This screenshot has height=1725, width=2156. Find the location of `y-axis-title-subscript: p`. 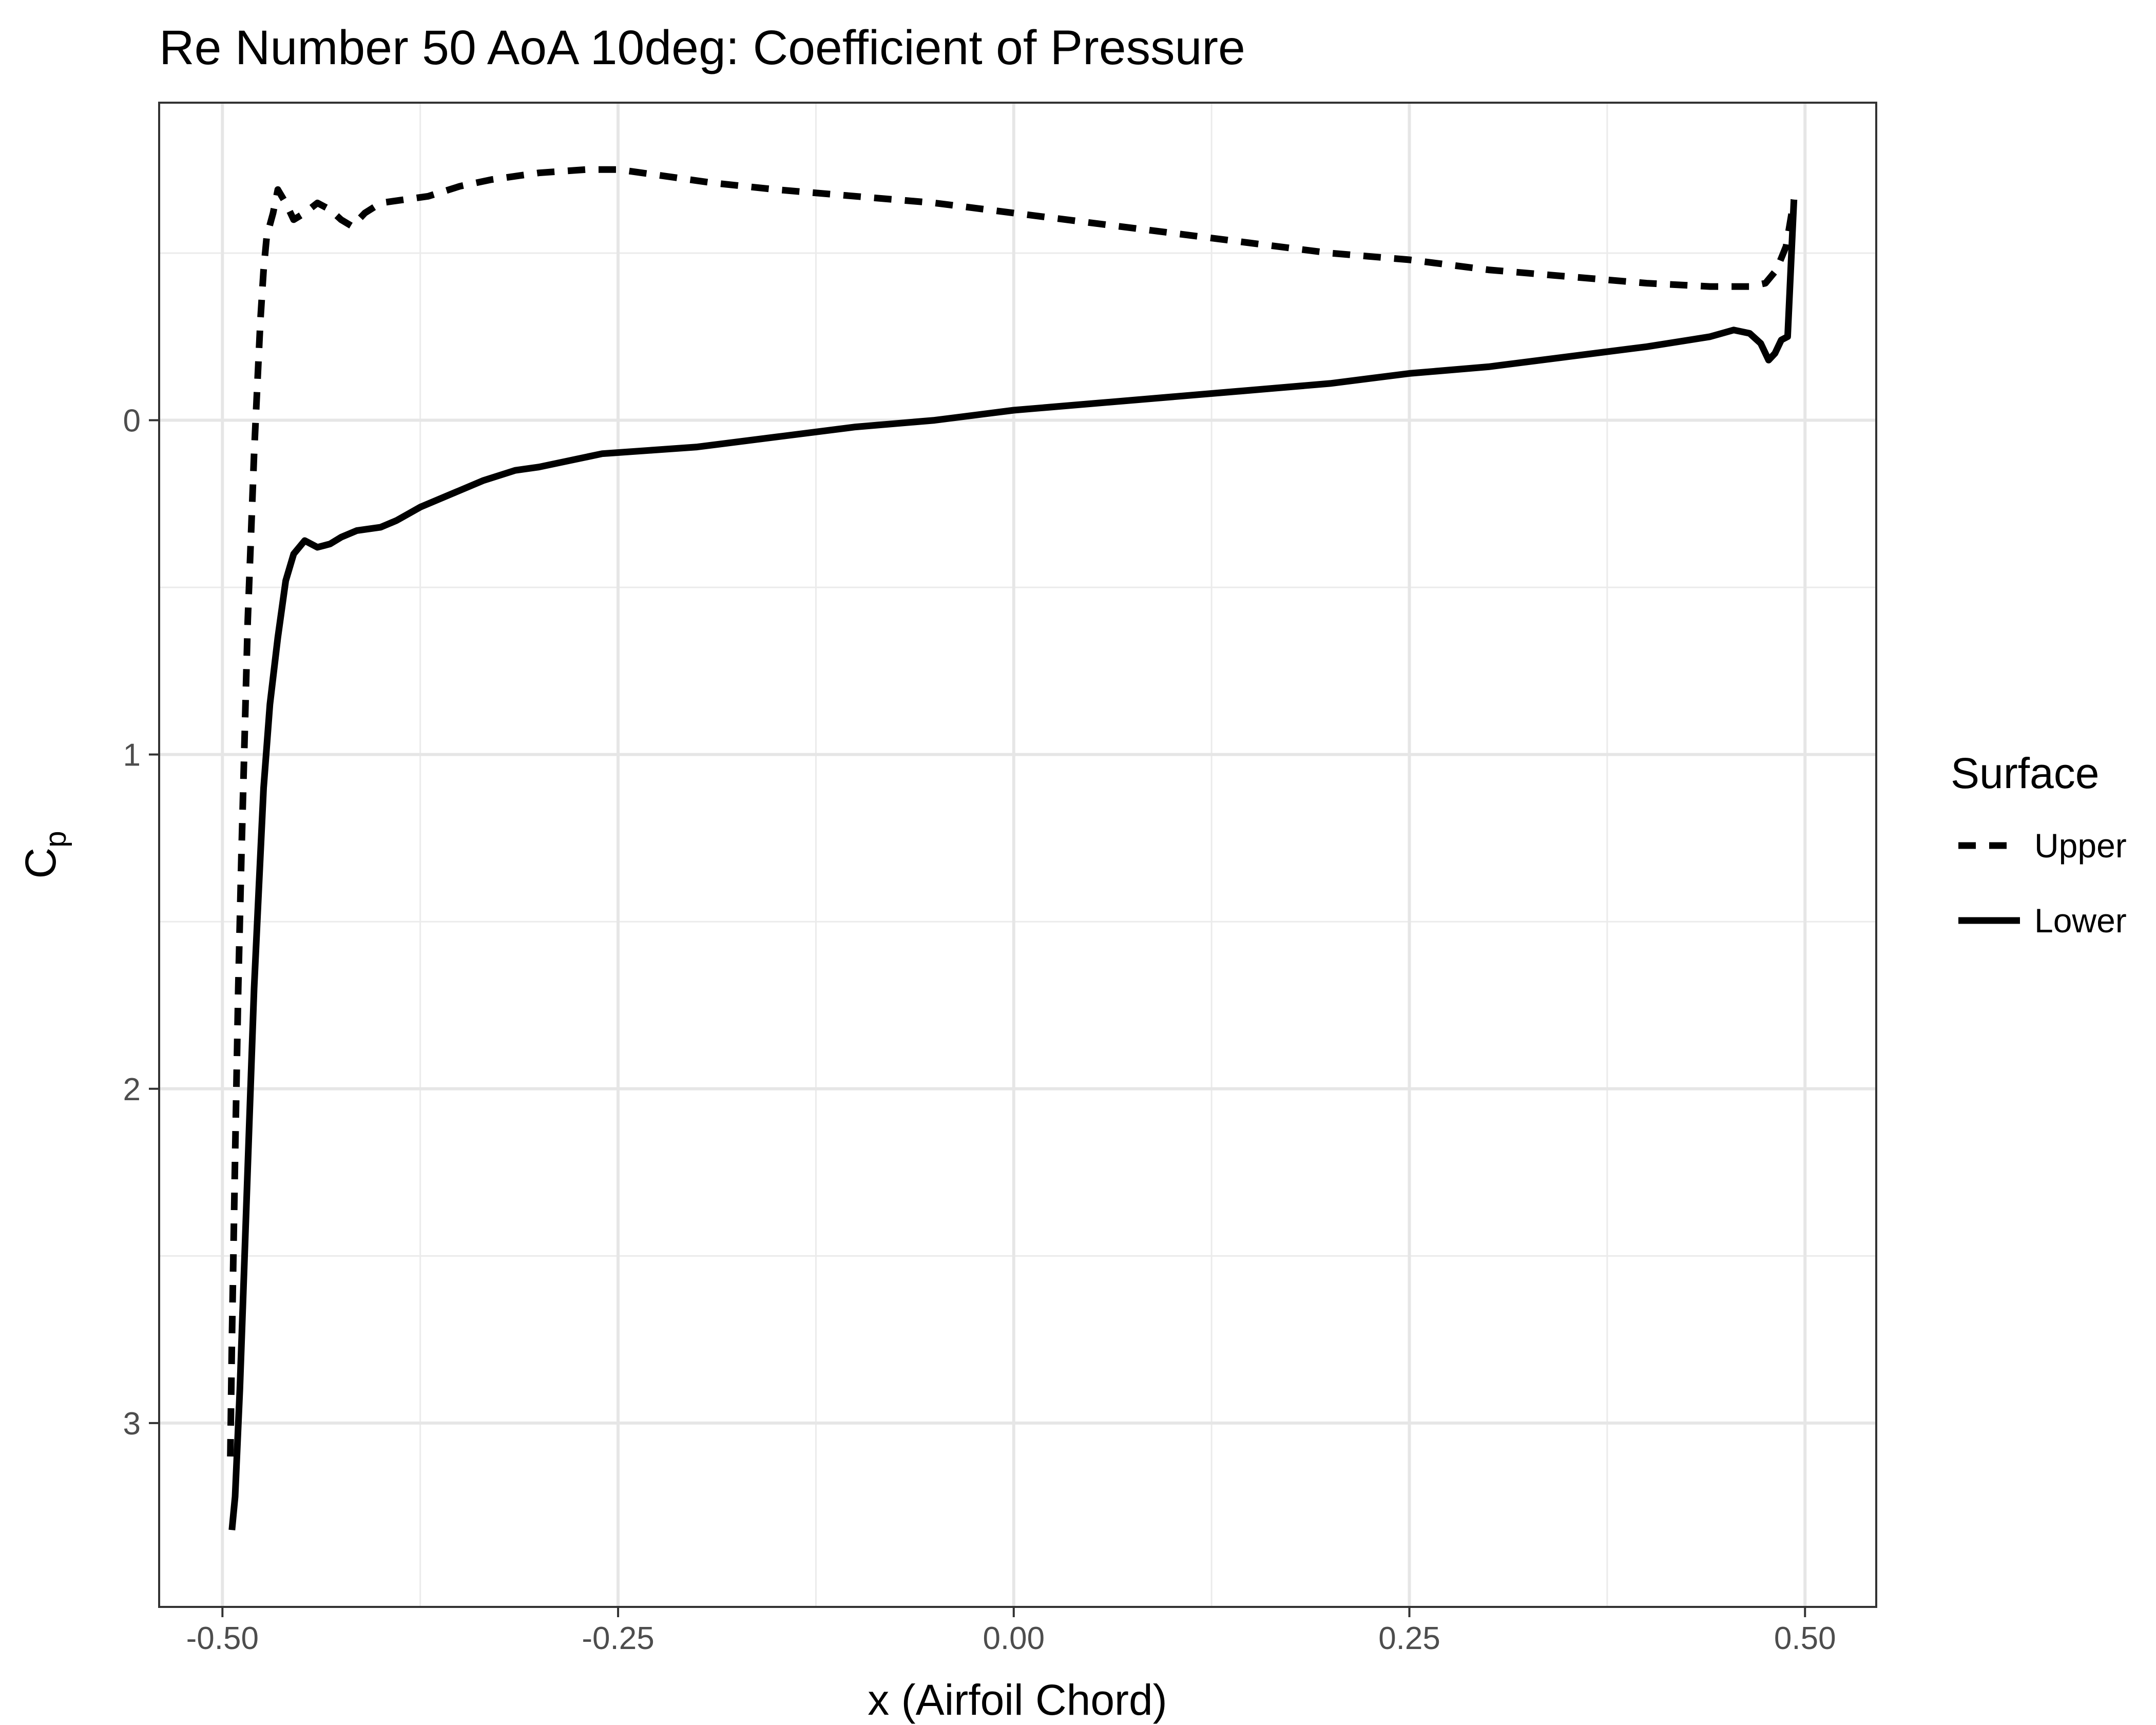

y-axis-title-subscript: p is located at coordinates (55, 839).